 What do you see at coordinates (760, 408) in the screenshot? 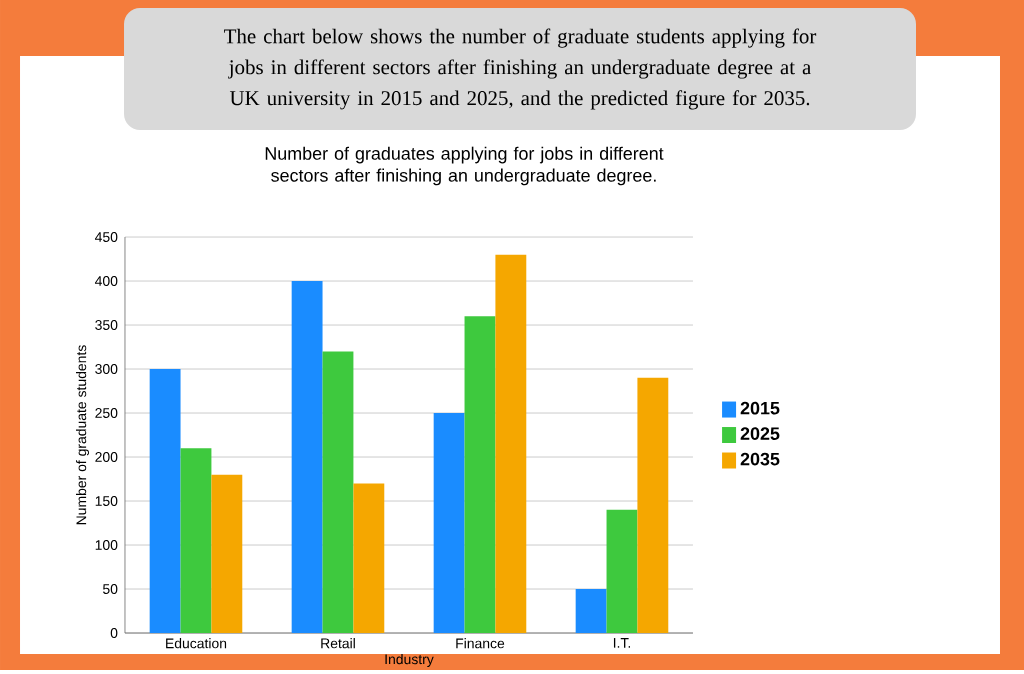
I see `legend-label: 2015` at bounding box center [760, 408].